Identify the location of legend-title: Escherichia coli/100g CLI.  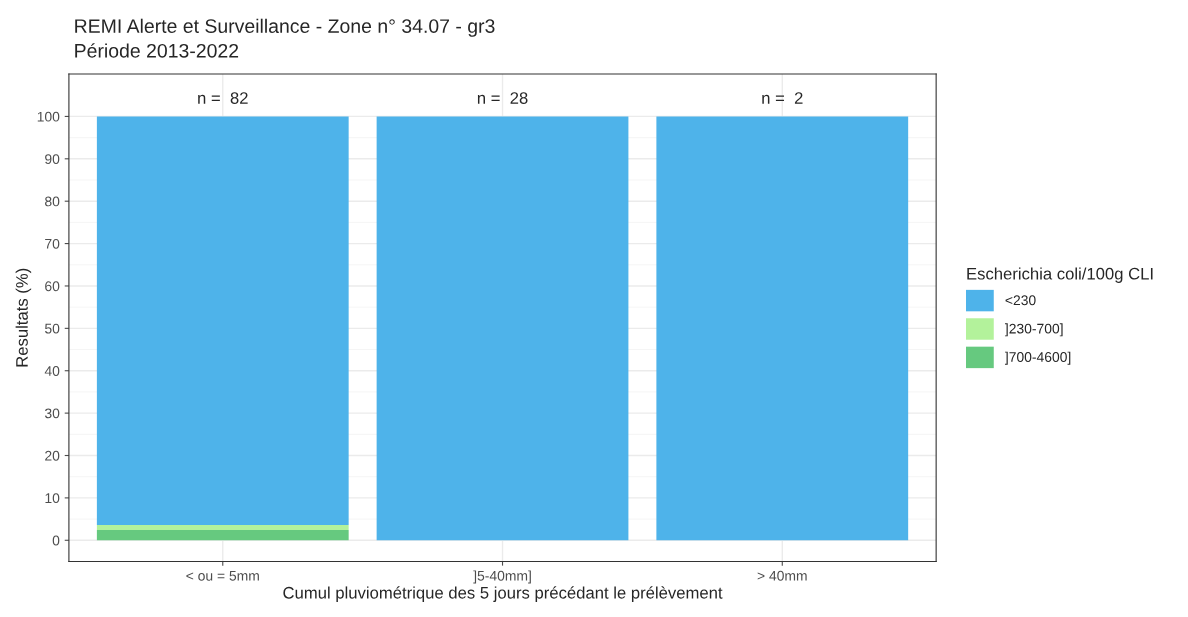
(1060, 275).